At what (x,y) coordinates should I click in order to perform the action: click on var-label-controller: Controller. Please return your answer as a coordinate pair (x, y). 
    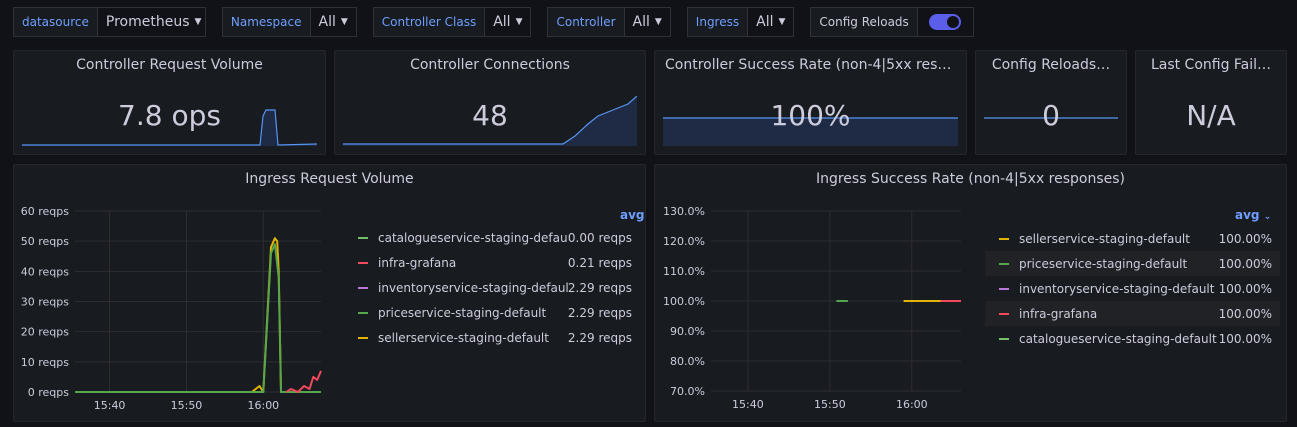
    Looking at the image, I should click on (586, 22).